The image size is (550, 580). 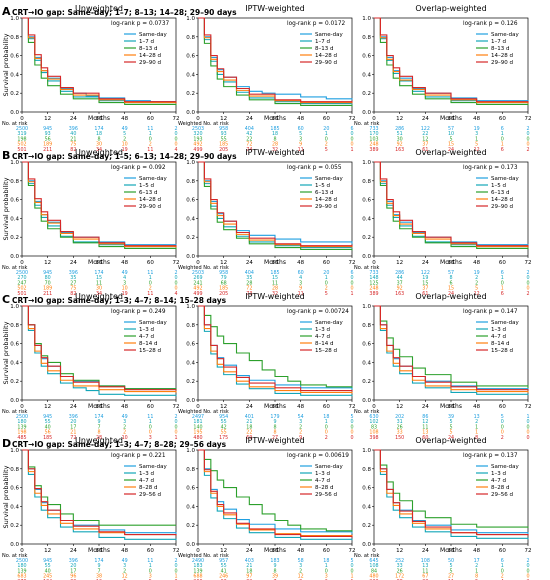 What do you see at coordinates (451, 407) in the screenshot?
I see `x-tick-label: 36` at bounding box center [451, 407].